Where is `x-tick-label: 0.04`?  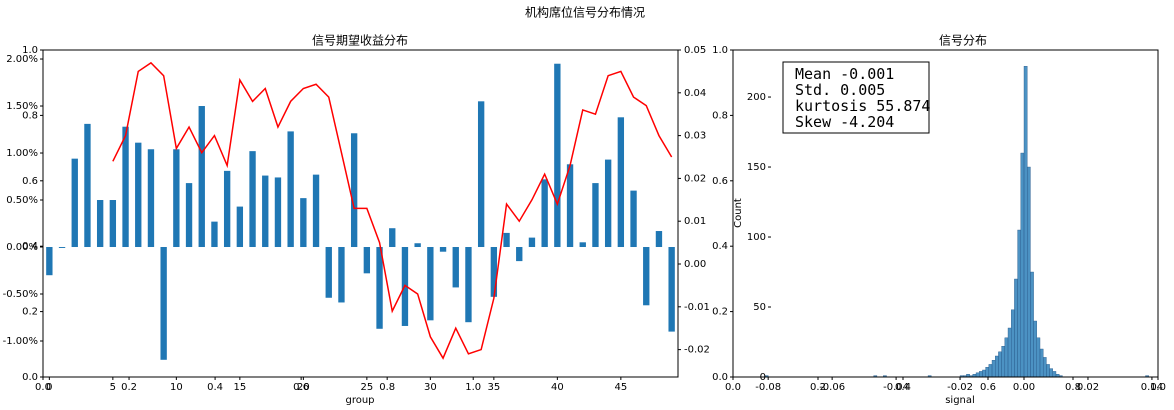
x-tick-label: 0.04 is located at coordinates (1152, 387).